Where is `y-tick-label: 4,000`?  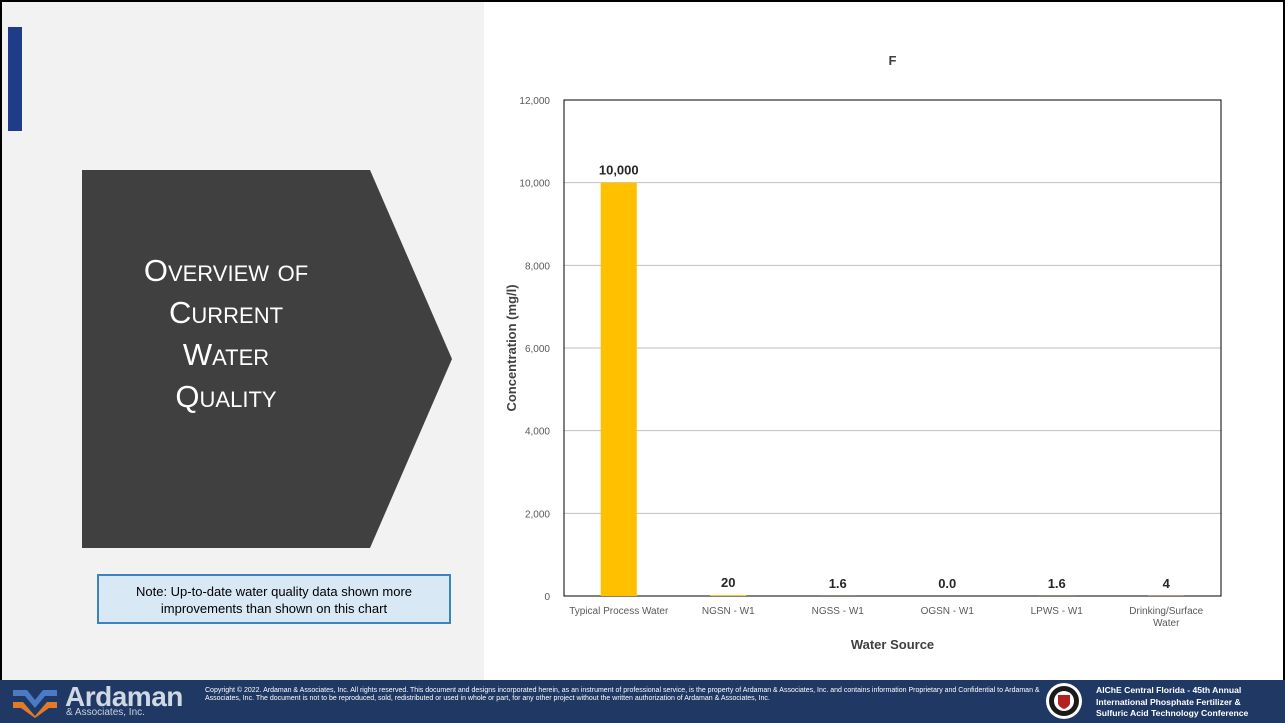 y-tick-label: 4,000 is located at coordinates (537, 432).